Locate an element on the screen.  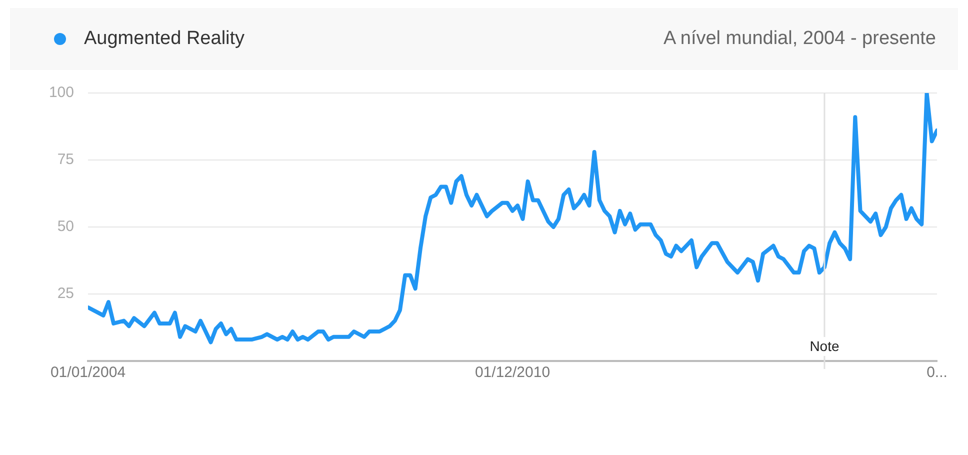
legend-label: Augmented Reality is located at coordinates (164, 39).